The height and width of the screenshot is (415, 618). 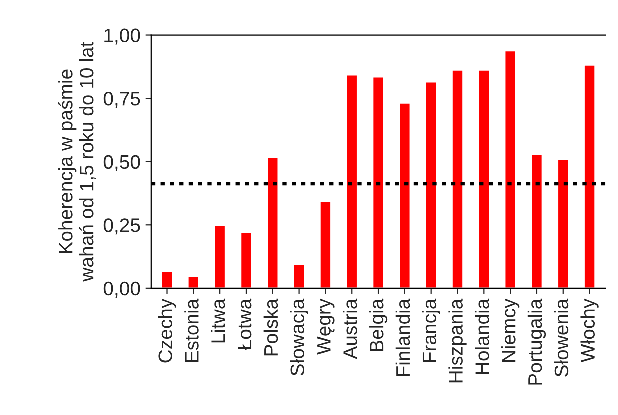 What do you see at coordinates (350, 329) in the screenshot?
I see `x-tick-label: Austria` at bounding box center [350, 329].